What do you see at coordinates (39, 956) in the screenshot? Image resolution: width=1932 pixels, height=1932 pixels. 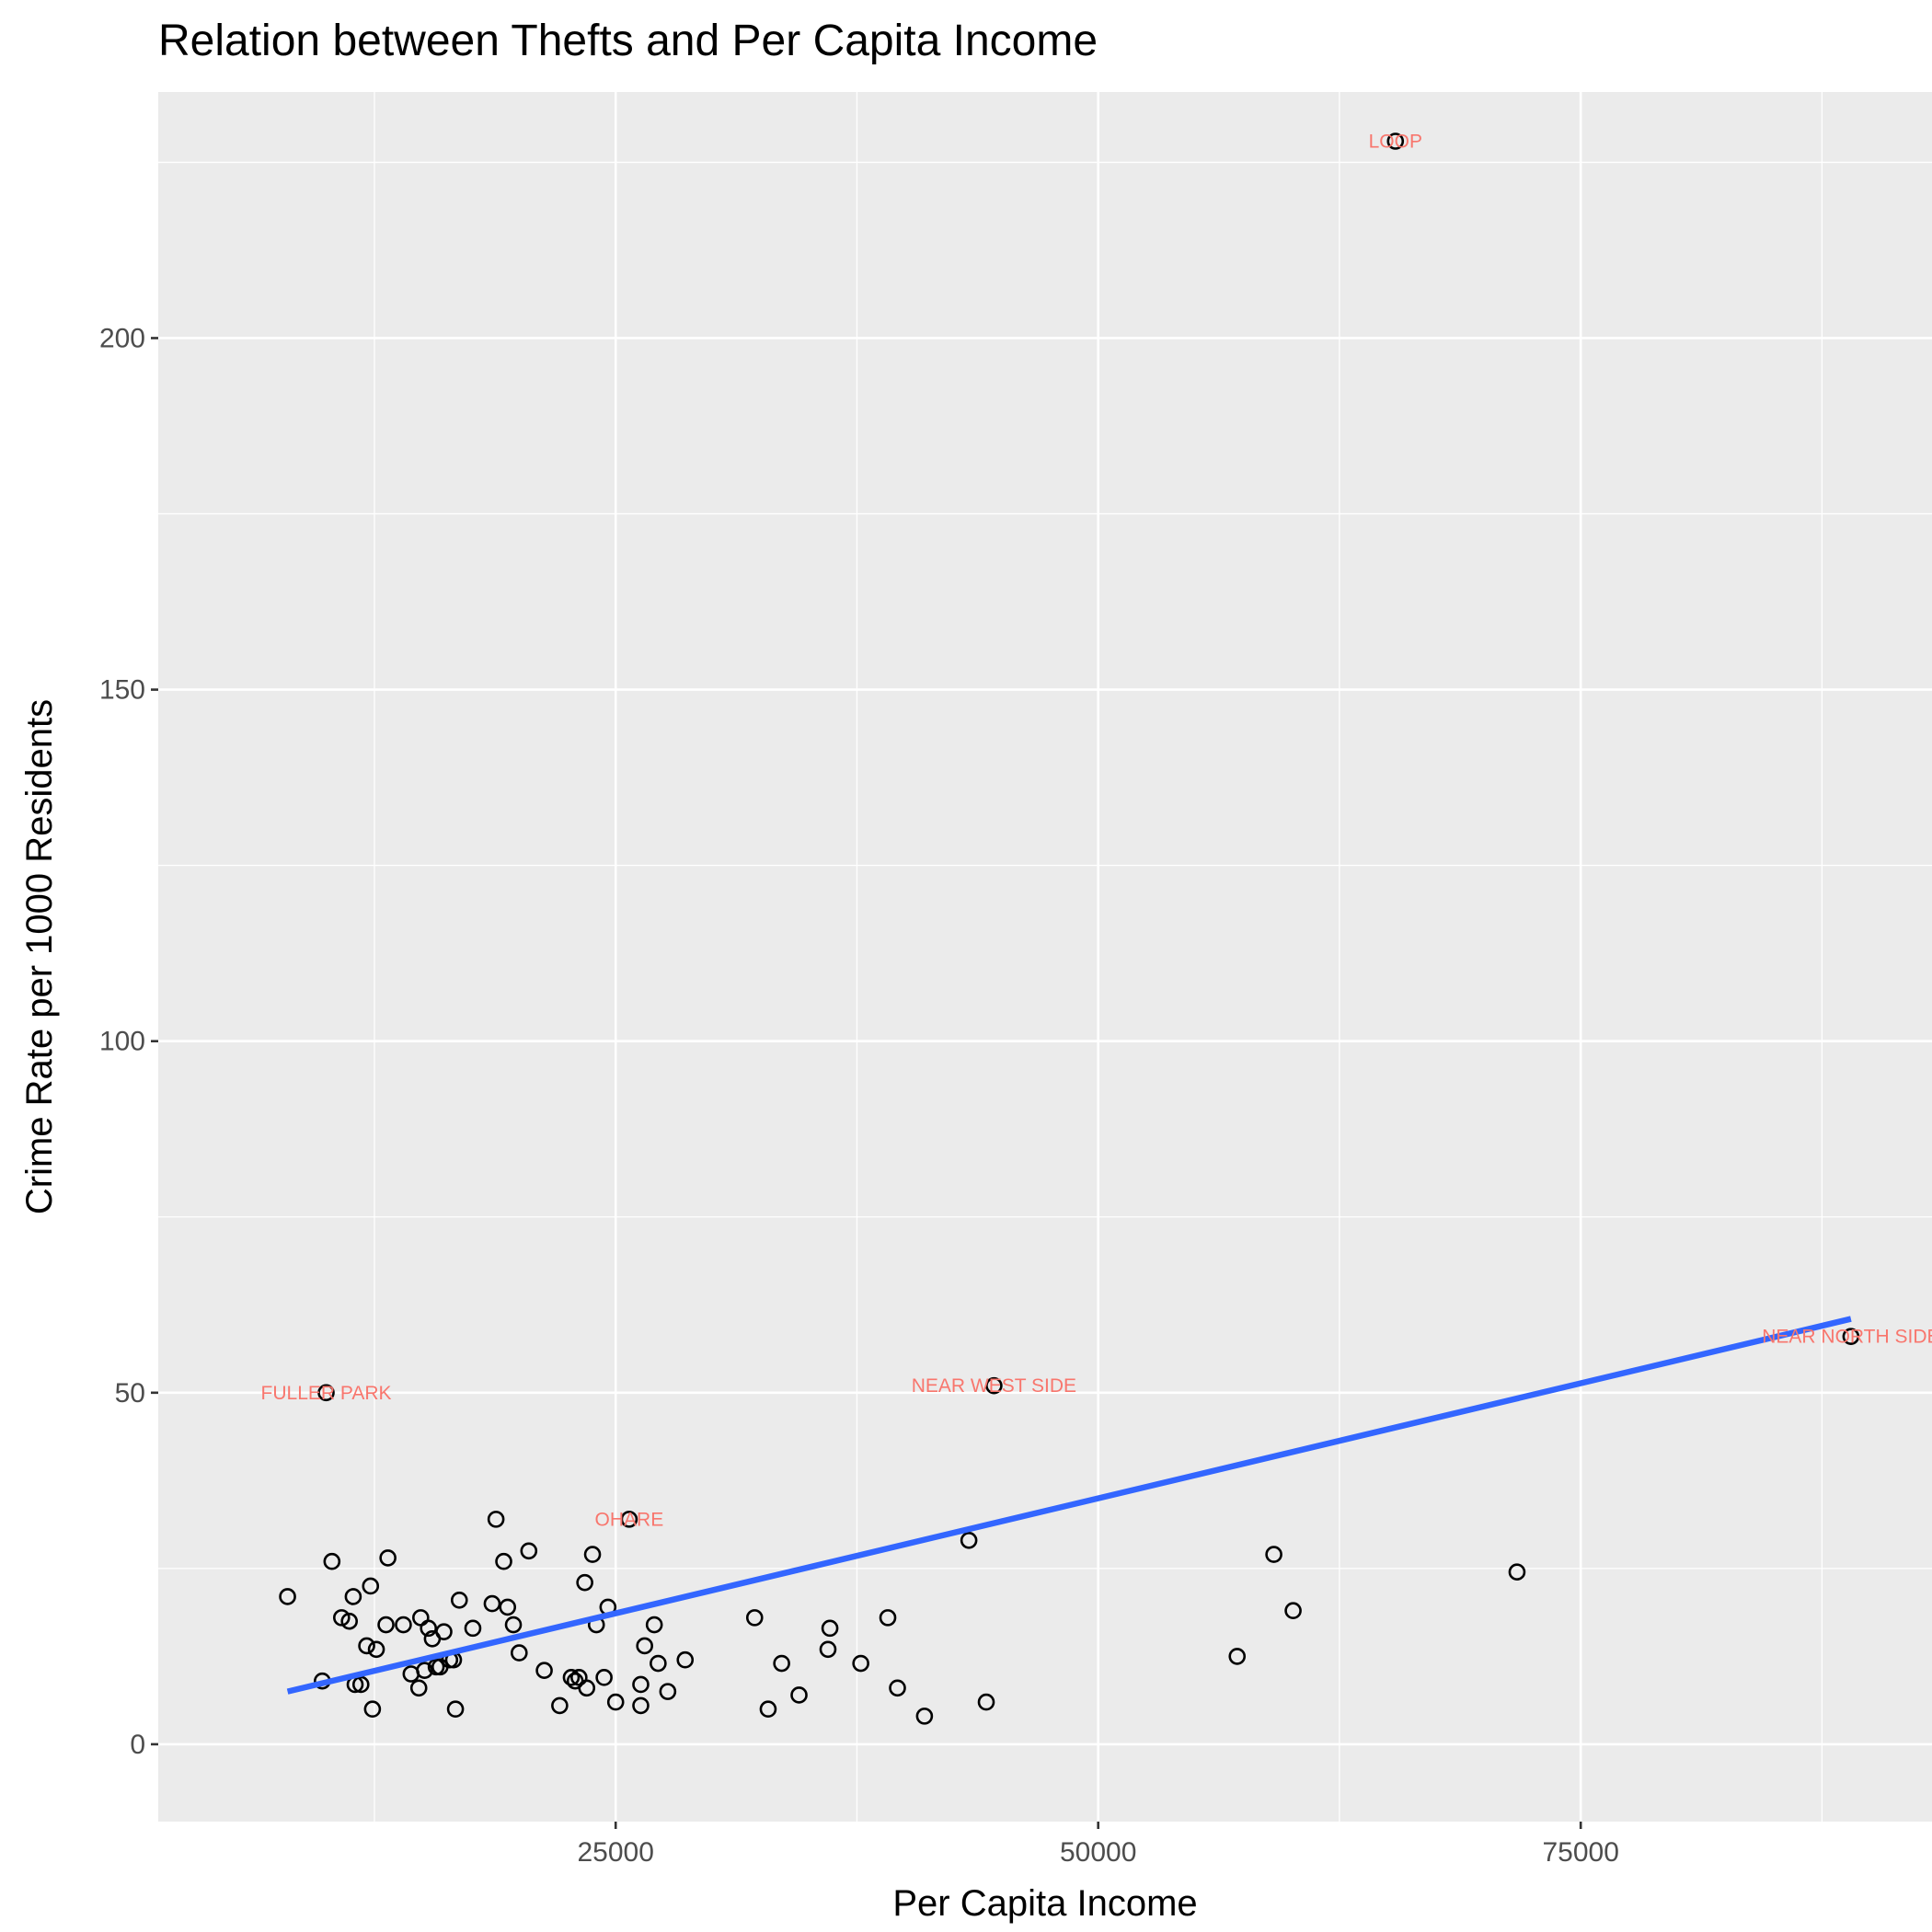 I see `y-axis-title: Crime Rate per 1000 Residents` at bounding box center [39, 956].